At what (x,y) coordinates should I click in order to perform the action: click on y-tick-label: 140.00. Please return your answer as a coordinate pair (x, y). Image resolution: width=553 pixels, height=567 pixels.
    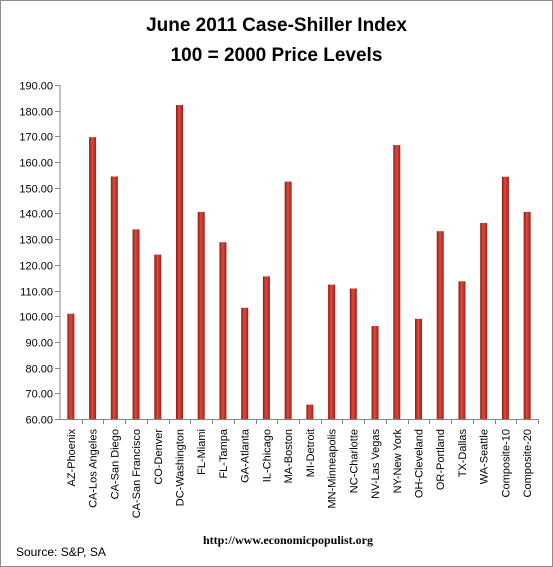
    Looking at the image, I should click on (36, 215).